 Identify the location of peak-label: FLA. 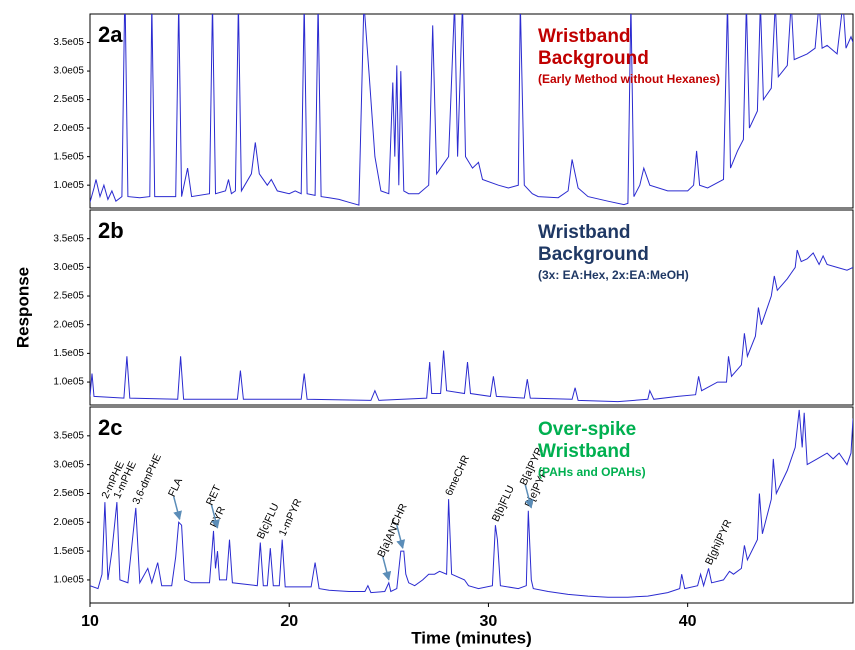
(175, 487).